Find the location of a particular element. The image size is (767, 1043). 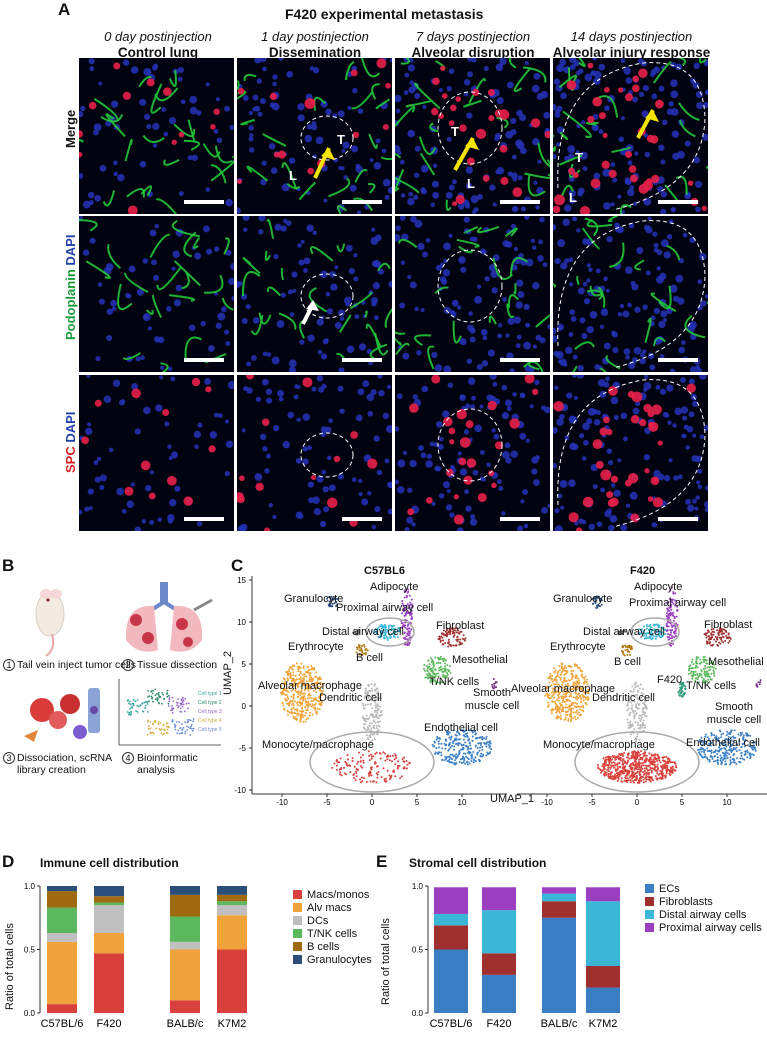

x-tick-label: 5 is located at coordinates (417, 802).